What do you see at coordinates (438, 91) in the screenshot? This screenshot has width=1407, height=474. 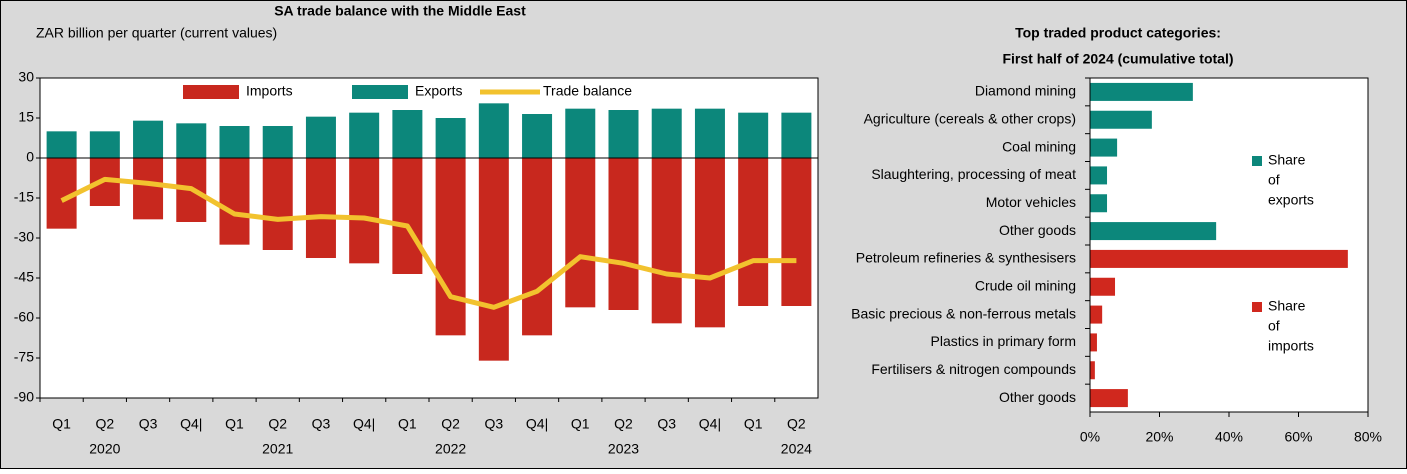 I see `legend-label: Exports` at bounding box center [438, 91].